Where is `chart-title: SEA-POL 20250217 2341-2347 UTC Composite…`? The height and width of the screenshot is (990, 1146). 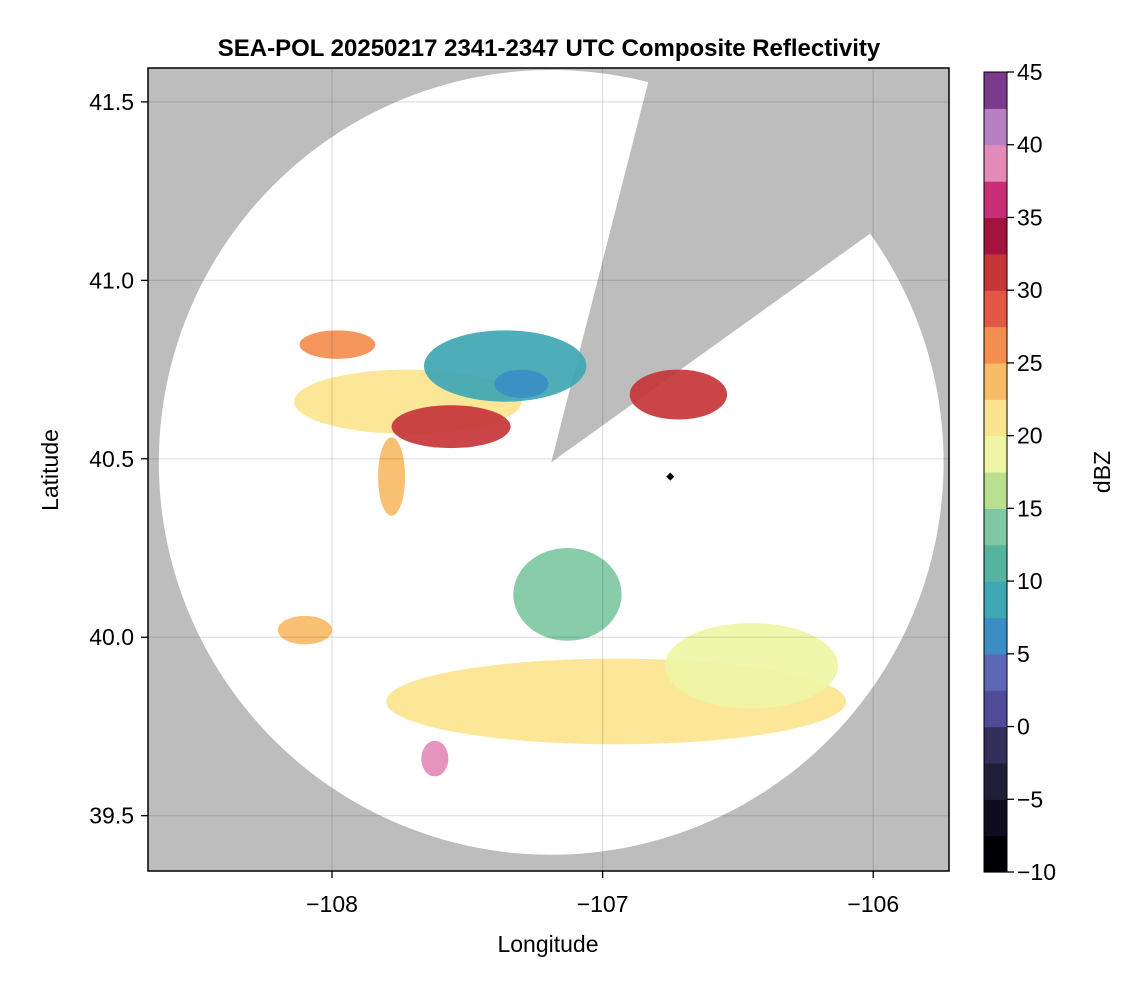 chart-title: SEA-POL 20250217 2341-2347 UTC Composite… is located at coordinates (549, 48).